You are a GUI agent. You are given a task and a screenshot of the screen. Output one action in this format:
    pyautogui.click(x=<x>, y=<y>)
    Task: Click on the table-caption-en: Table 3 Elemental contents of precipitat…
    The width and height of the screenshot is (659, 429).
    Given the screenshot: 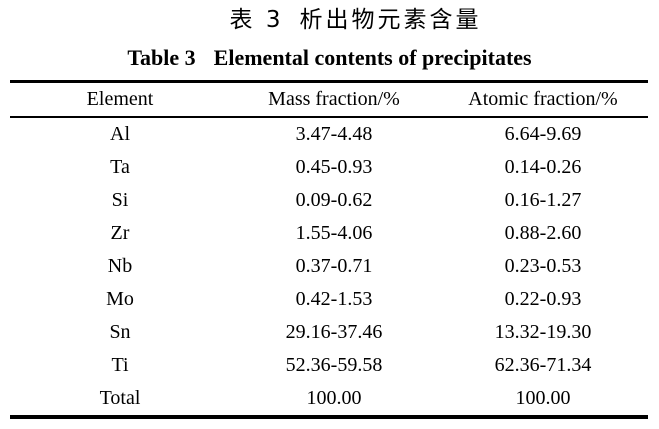 What is the action you would take?
    pyautogui.click(x=329, y=58)
    